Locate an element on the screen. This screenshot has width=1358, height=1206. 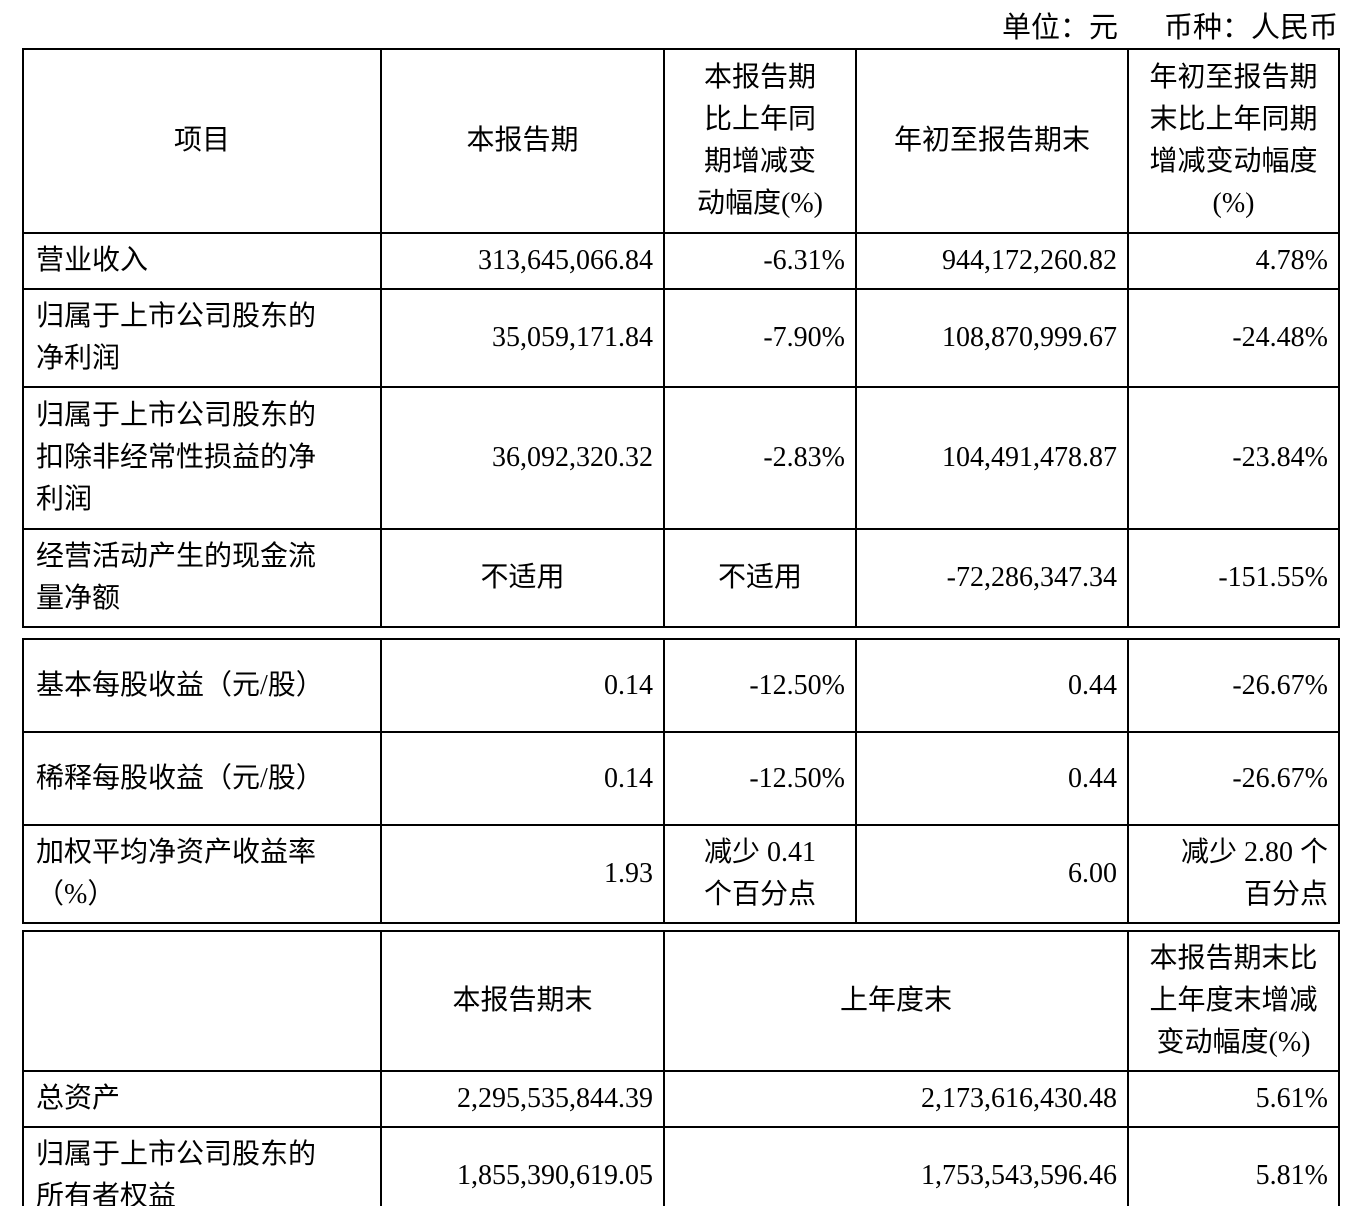
cell-current-change: -2.83% is located at coordinates (760, 458).